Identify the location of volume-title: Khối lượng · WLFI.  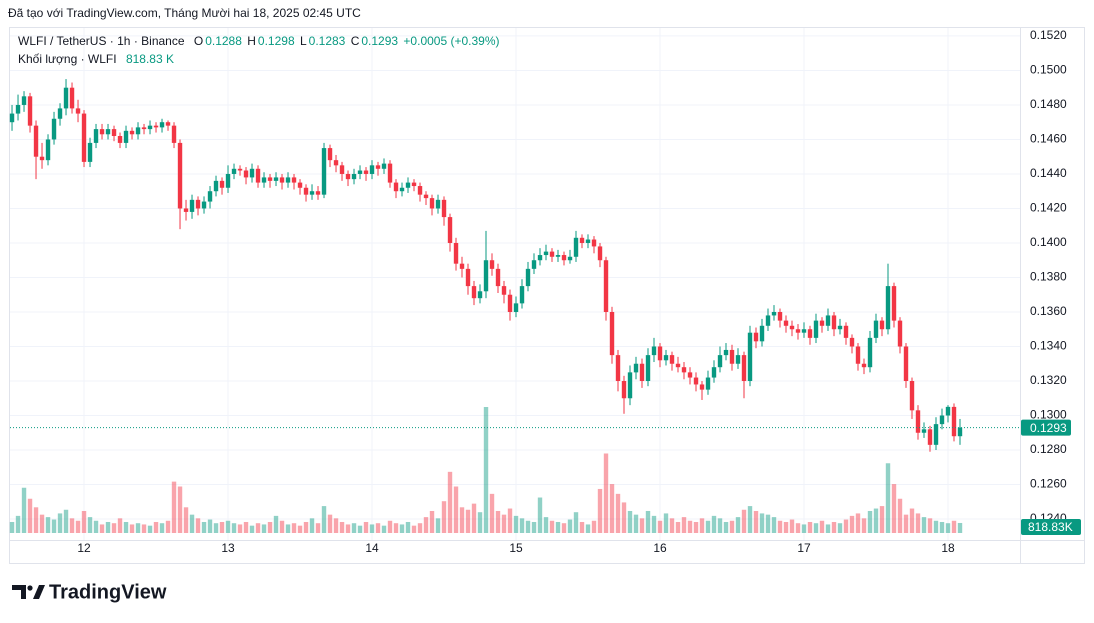
(67, 59).